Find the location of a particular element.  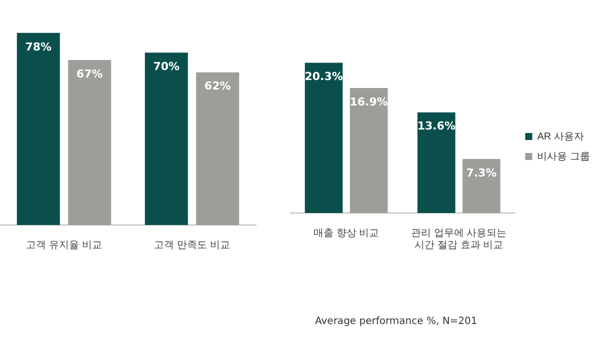

data-label: 67% is located at coordinates (89, 73).